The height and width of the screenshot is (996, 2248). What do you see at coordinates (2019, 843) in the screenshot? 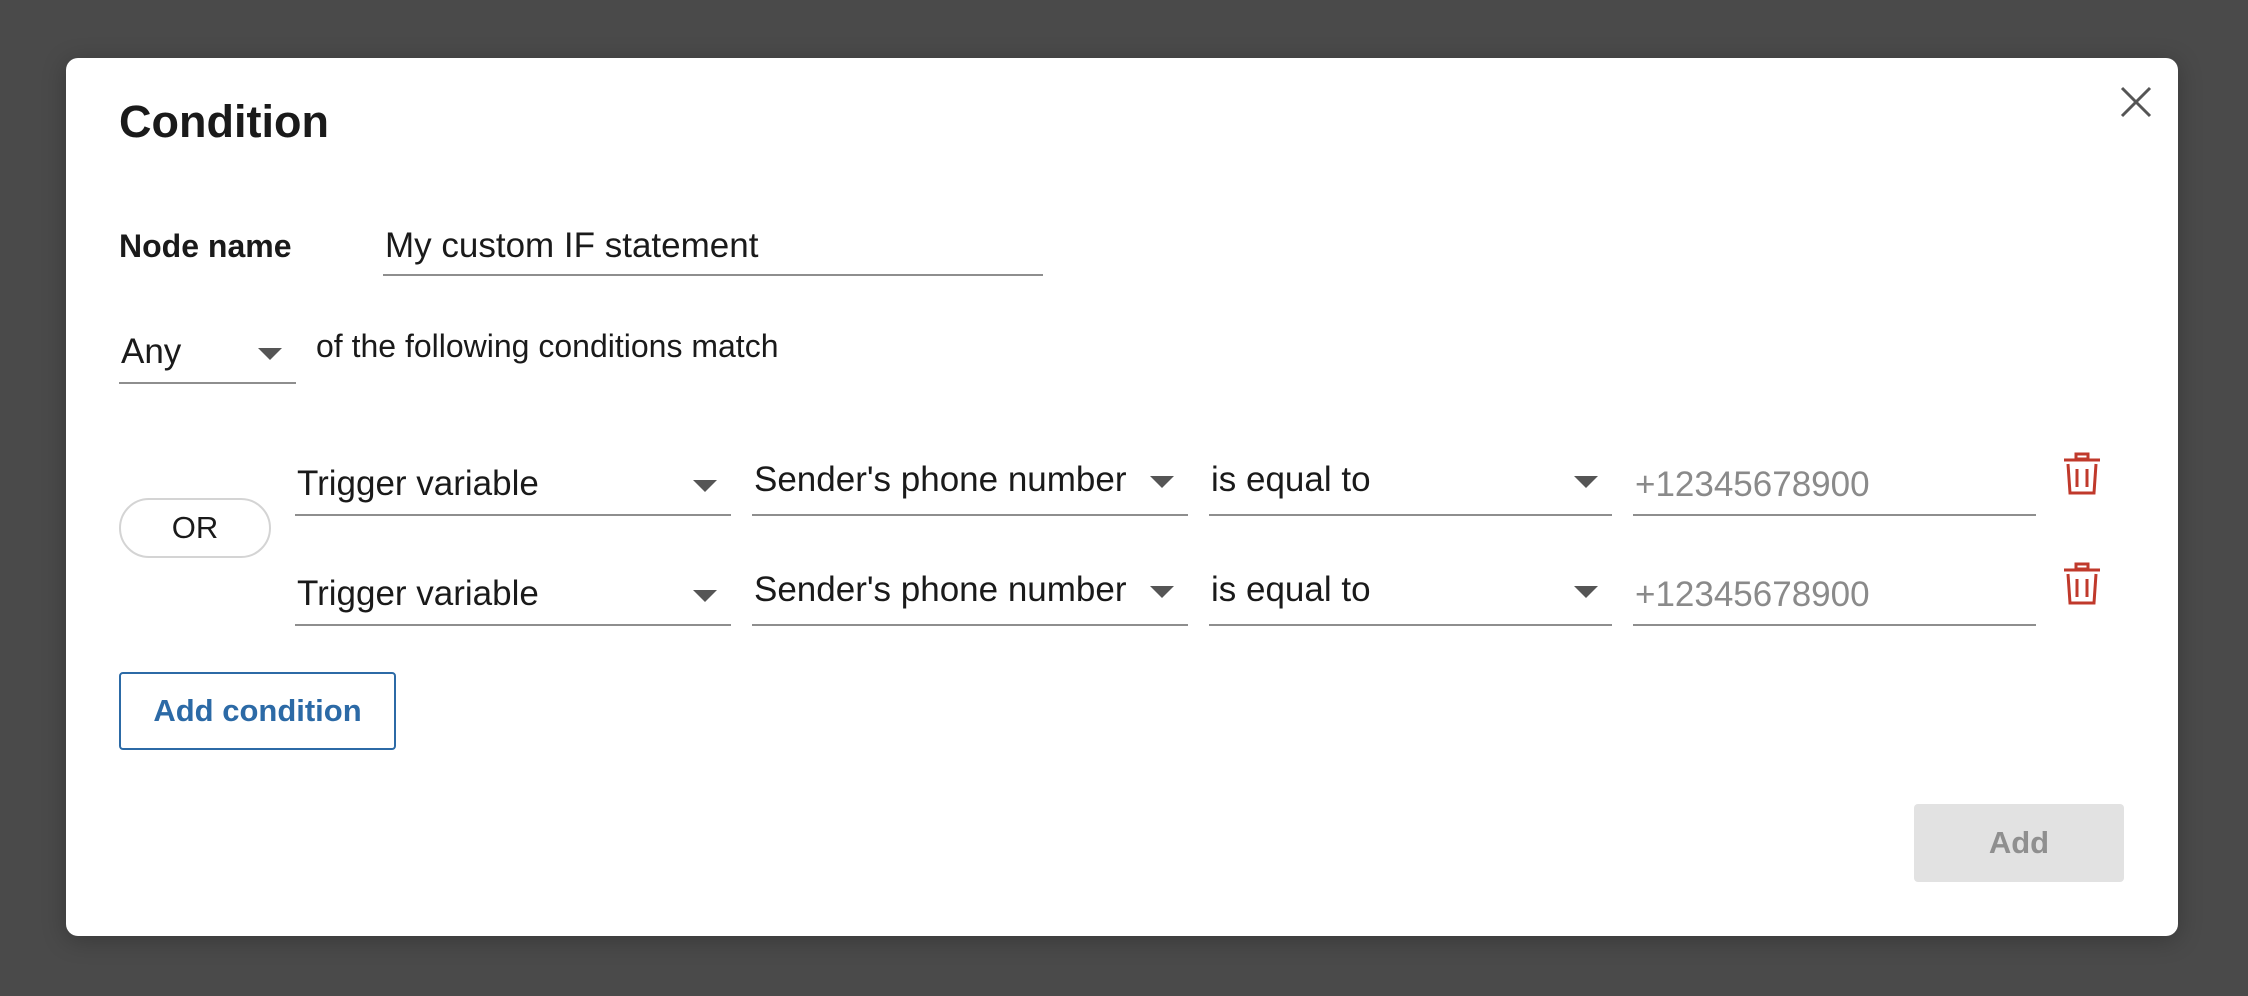
I see `add-button: Add` at bounding box center [2019, 843].